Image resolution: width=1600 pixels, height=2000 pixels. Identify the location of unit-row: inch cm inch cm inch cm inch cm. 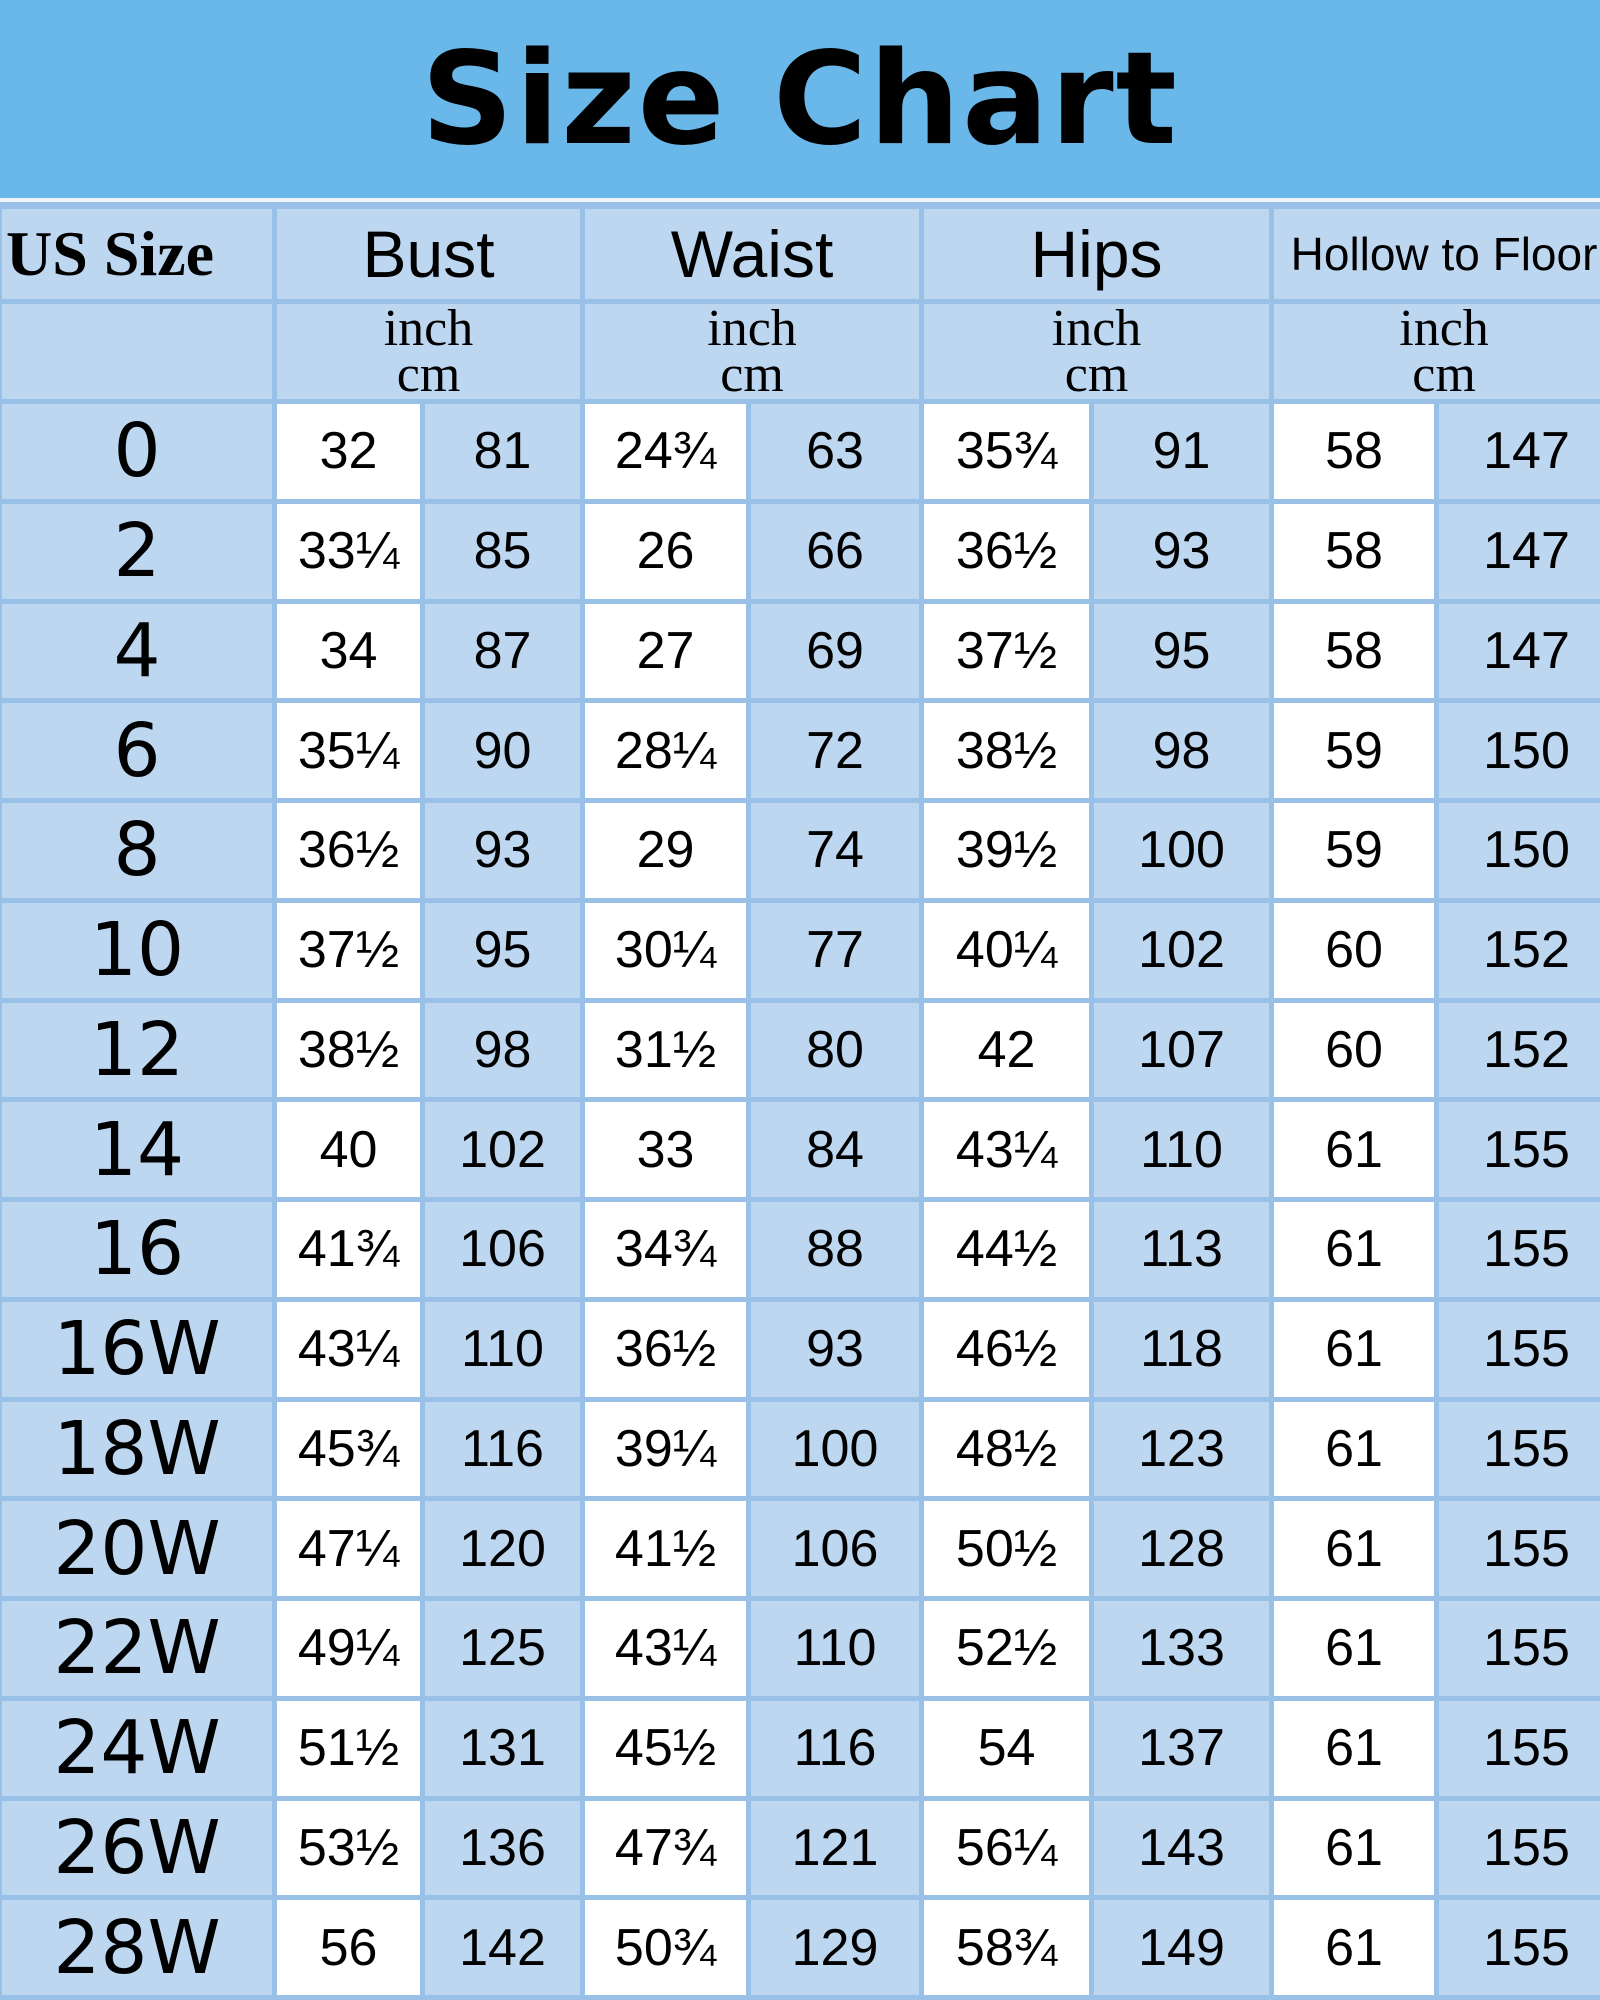
(801, 351).